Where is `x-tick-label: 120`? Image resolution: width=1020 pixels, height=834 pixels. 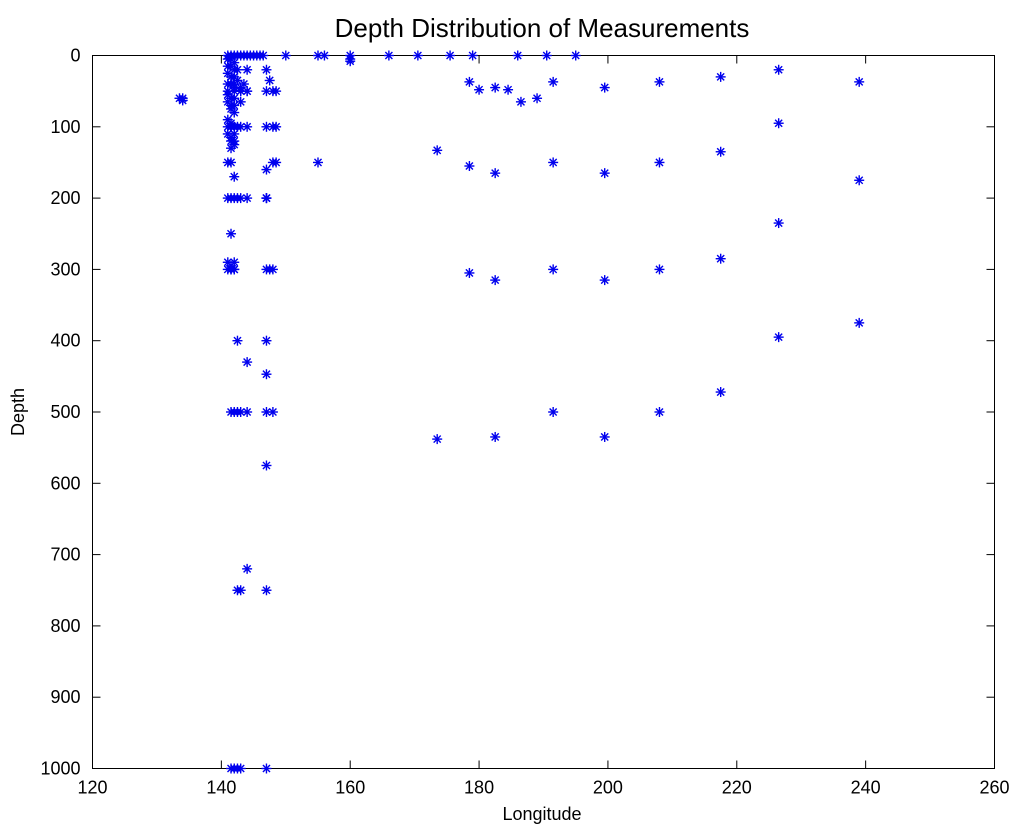
x-tick-label: 120 is located at coordinates (92, 788).